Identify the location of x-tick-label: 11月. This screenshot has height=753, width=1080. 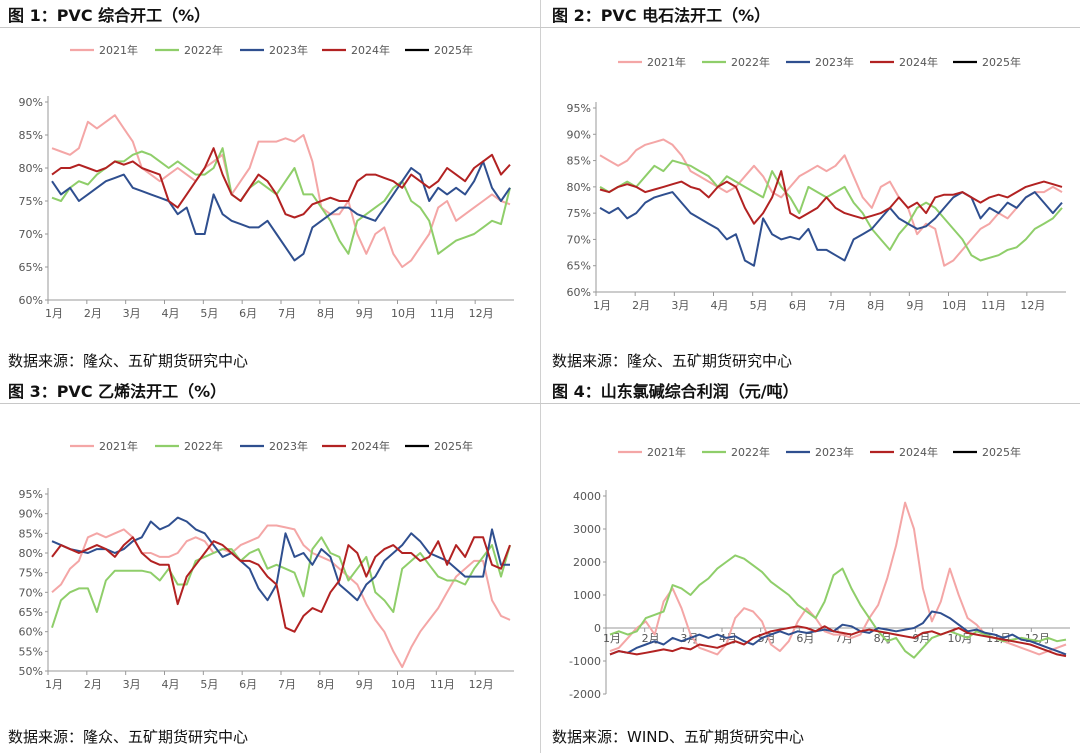
(442, 313).